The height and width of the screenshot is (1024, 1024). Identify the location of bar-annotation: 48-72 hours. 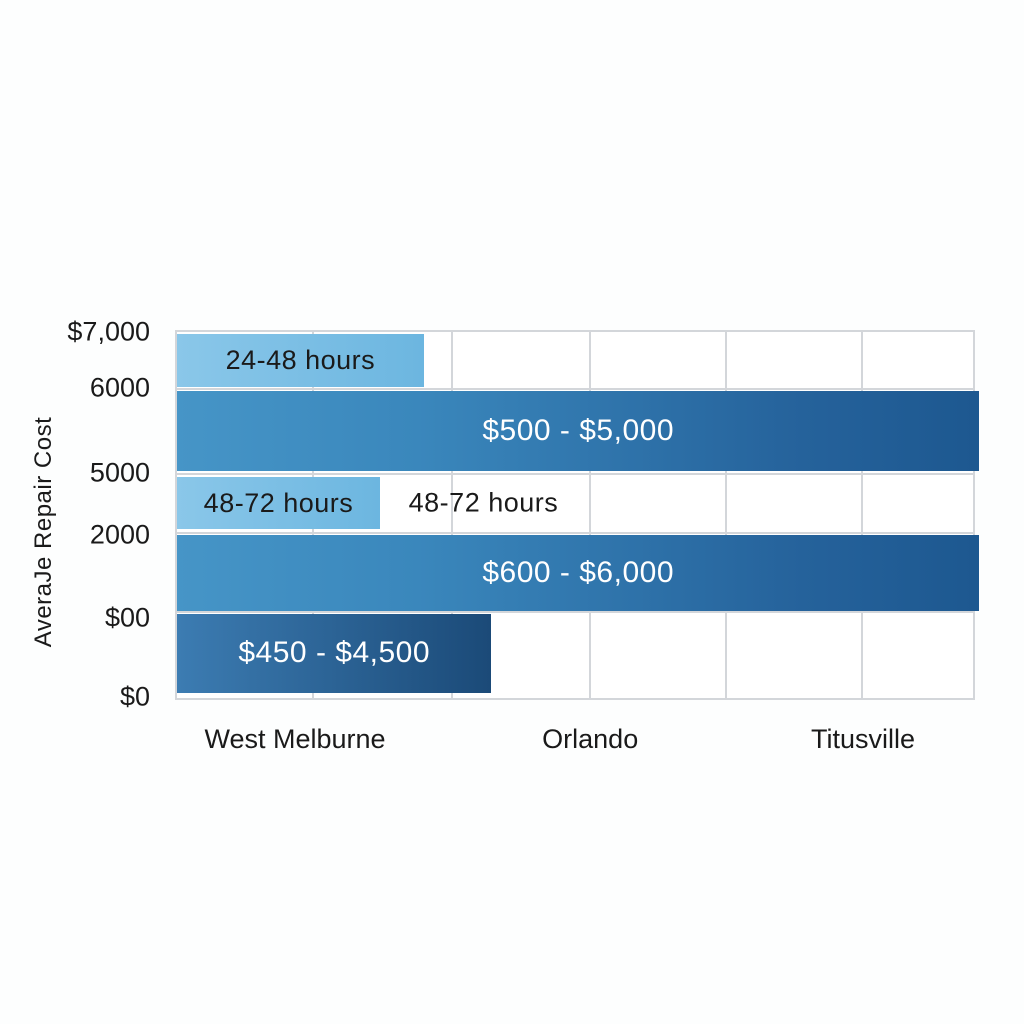
(483, 502).